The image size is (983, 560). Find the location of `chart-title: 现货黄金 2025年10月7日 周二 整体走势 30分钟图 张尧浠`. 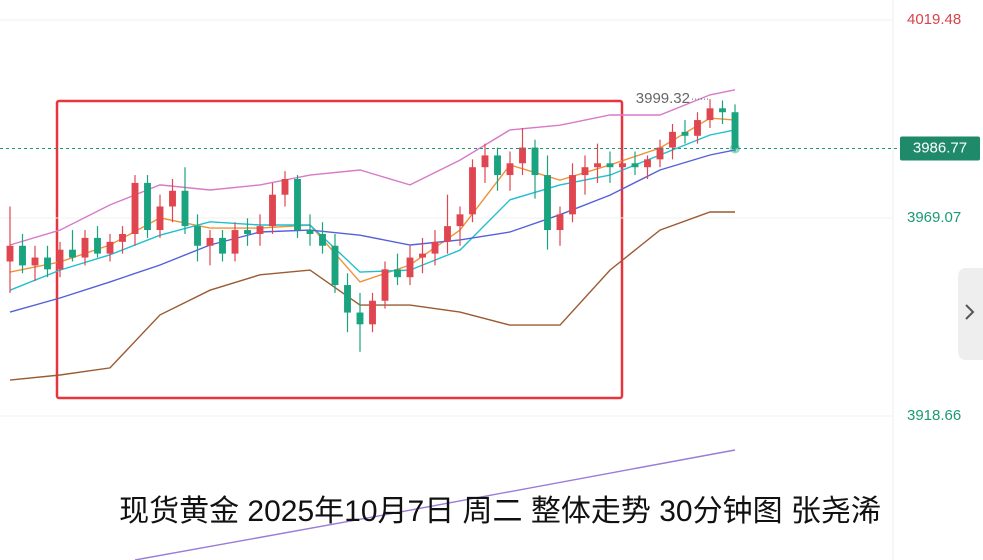

chart-title: 现货黄金 2025年10月7日 周二 整体走势 30分钟图 张尧浠 is located at coordinates (500, 511).